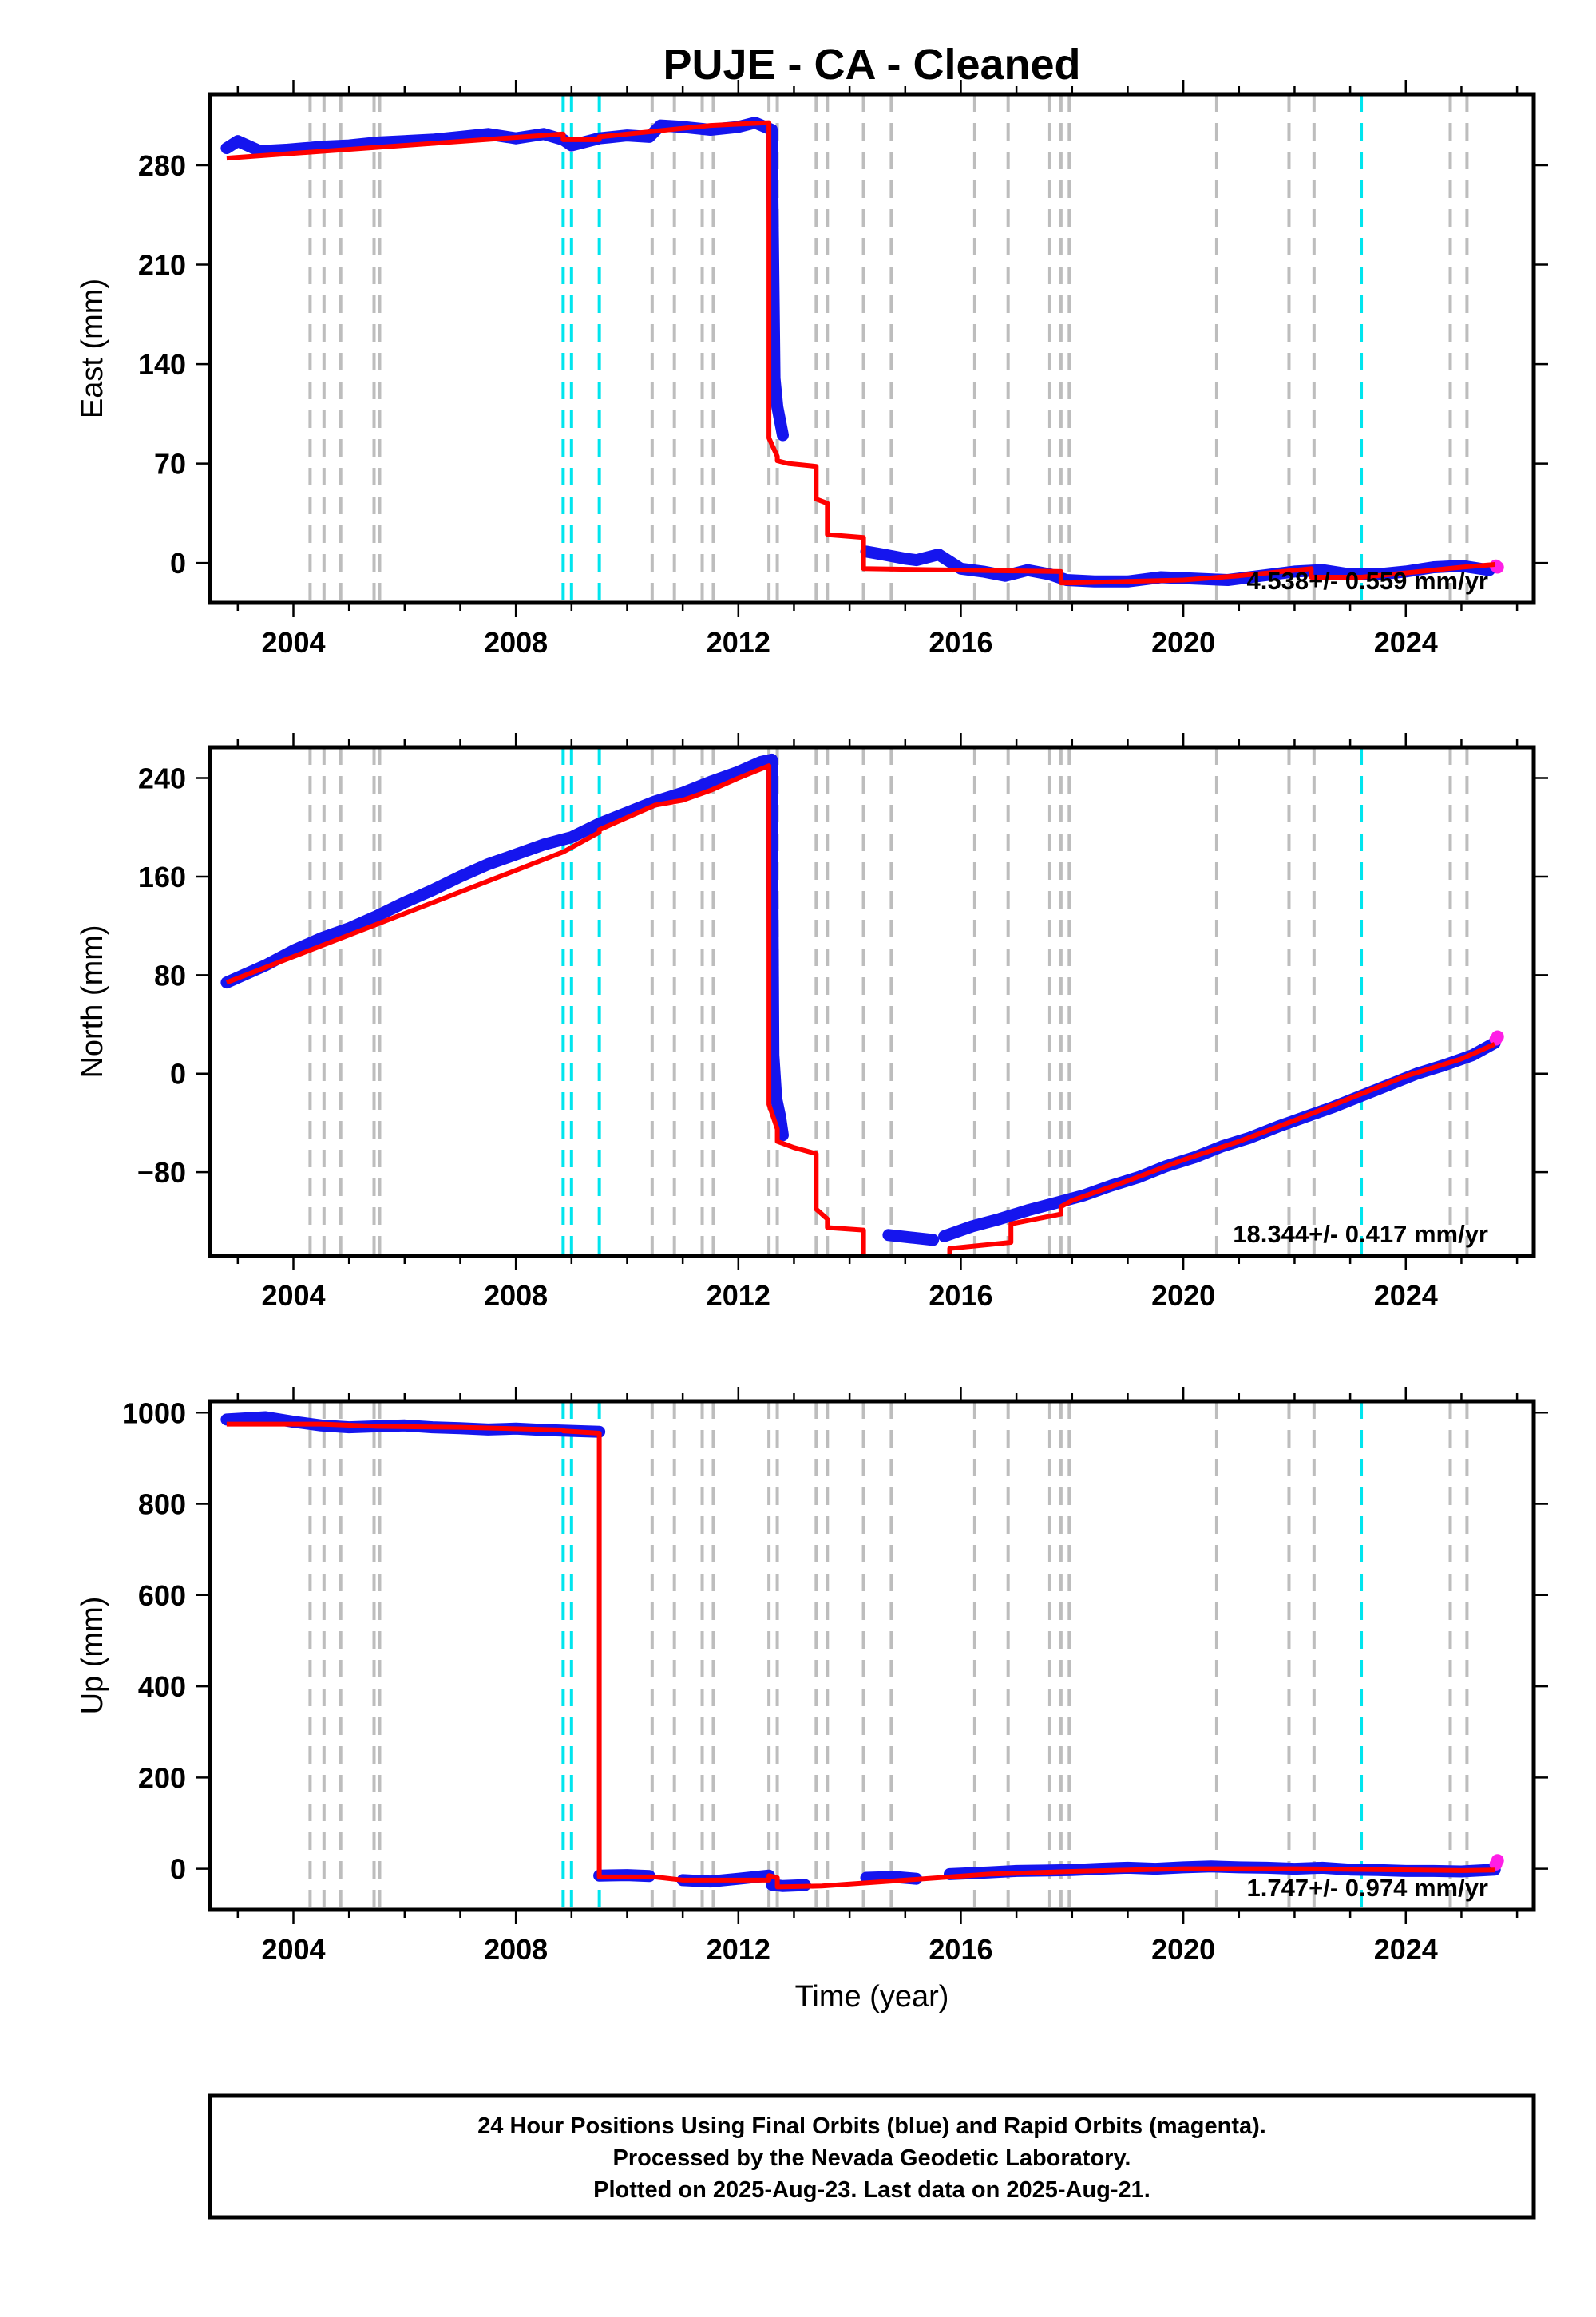 Image resolution: width=1596 pixels, height=2317 pixels. What do you see at coordinates (162, 1504) in the screenshot?
I see `y-tick-label: 800` at bounding box center [162, 1504].